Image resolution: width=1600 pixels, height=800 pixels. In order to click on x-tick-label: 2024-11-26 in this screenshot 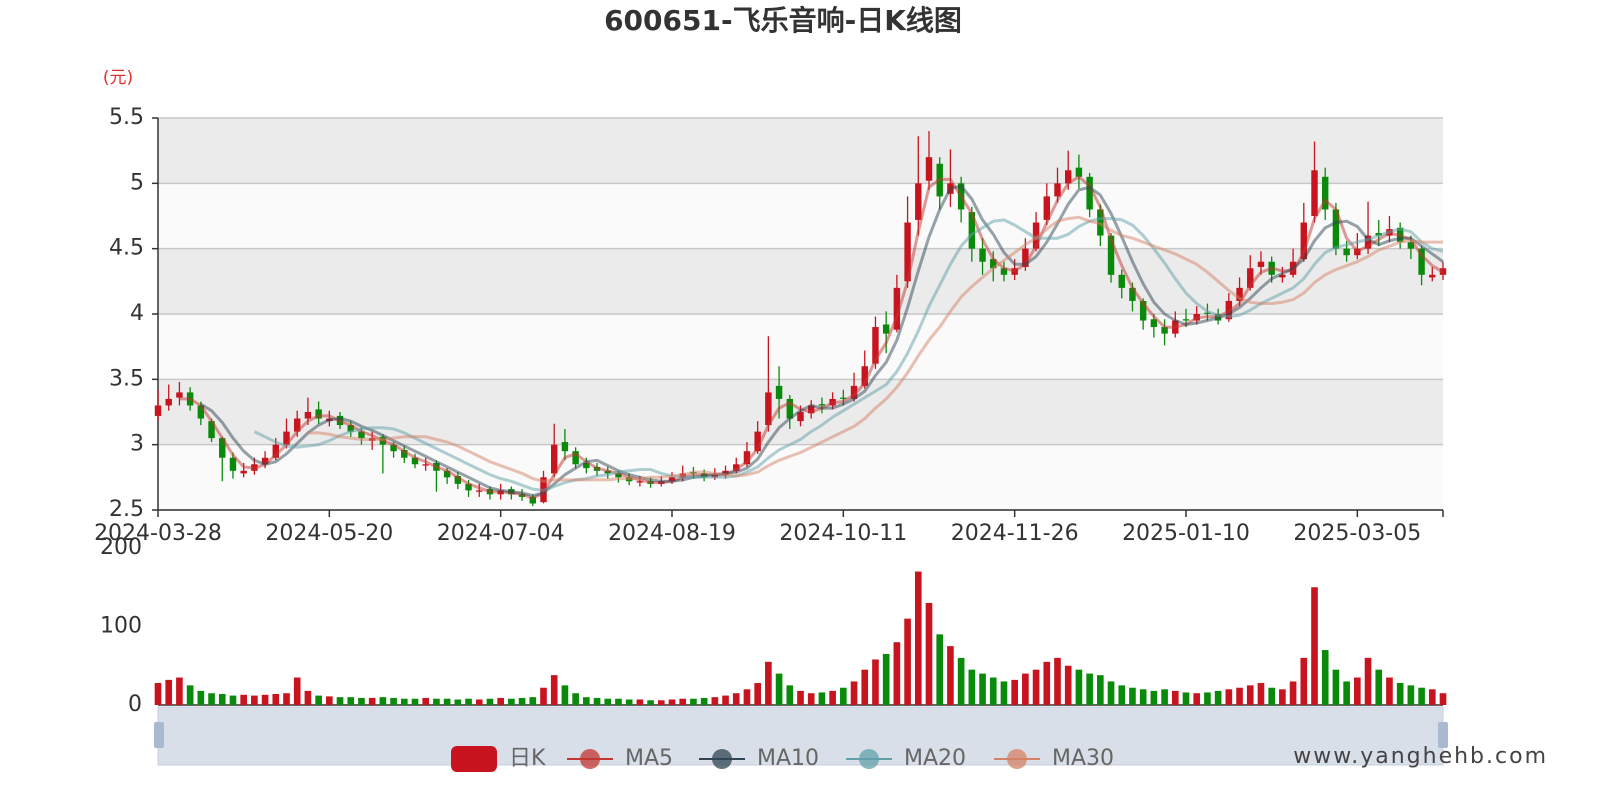, I will do `click(1015, 533)`.